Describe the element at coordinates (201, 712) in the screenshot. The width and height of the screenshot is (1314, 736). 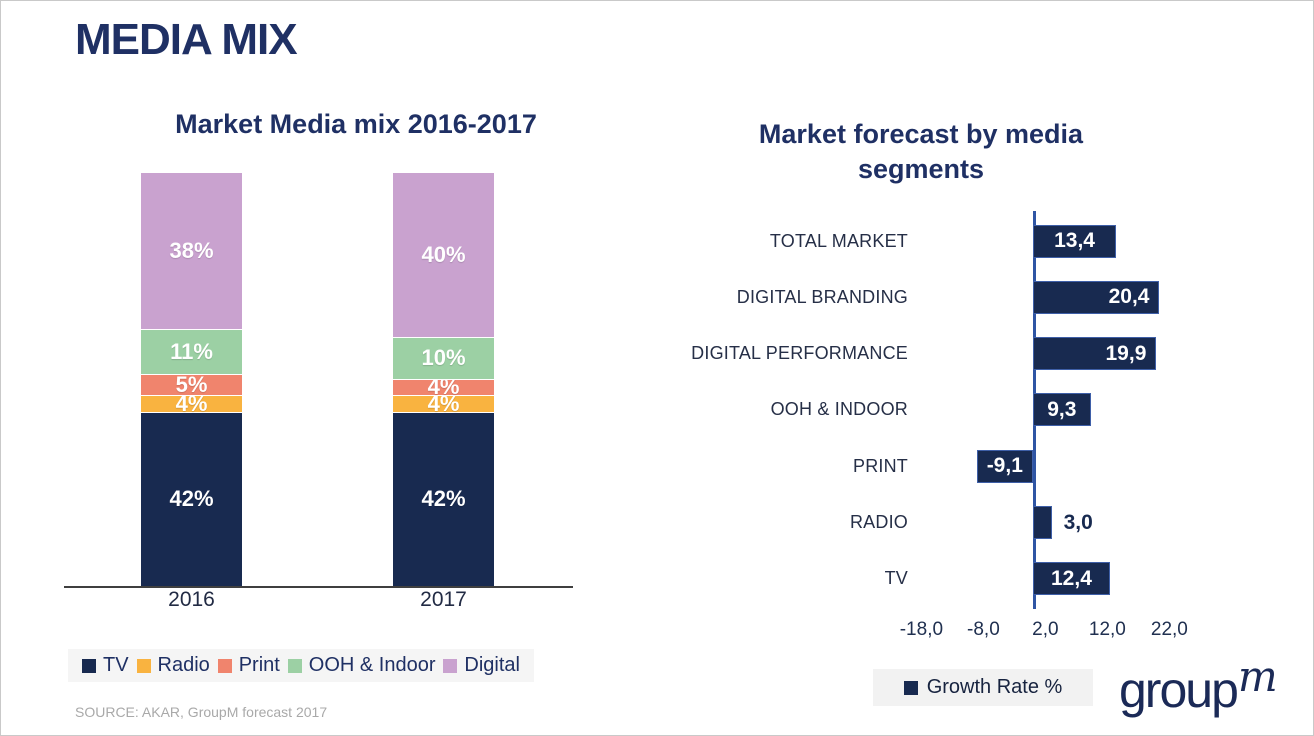
I see `source-note: SOURCE: AKAR, GroupM forecast 2017` at that location.